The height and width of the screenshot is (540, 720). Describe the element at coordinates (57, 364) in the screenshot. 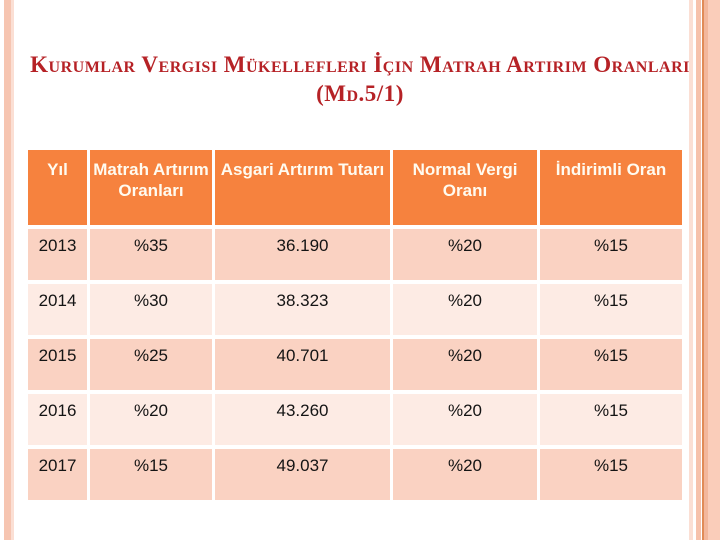

I see `table-cell: 2015` at that location.